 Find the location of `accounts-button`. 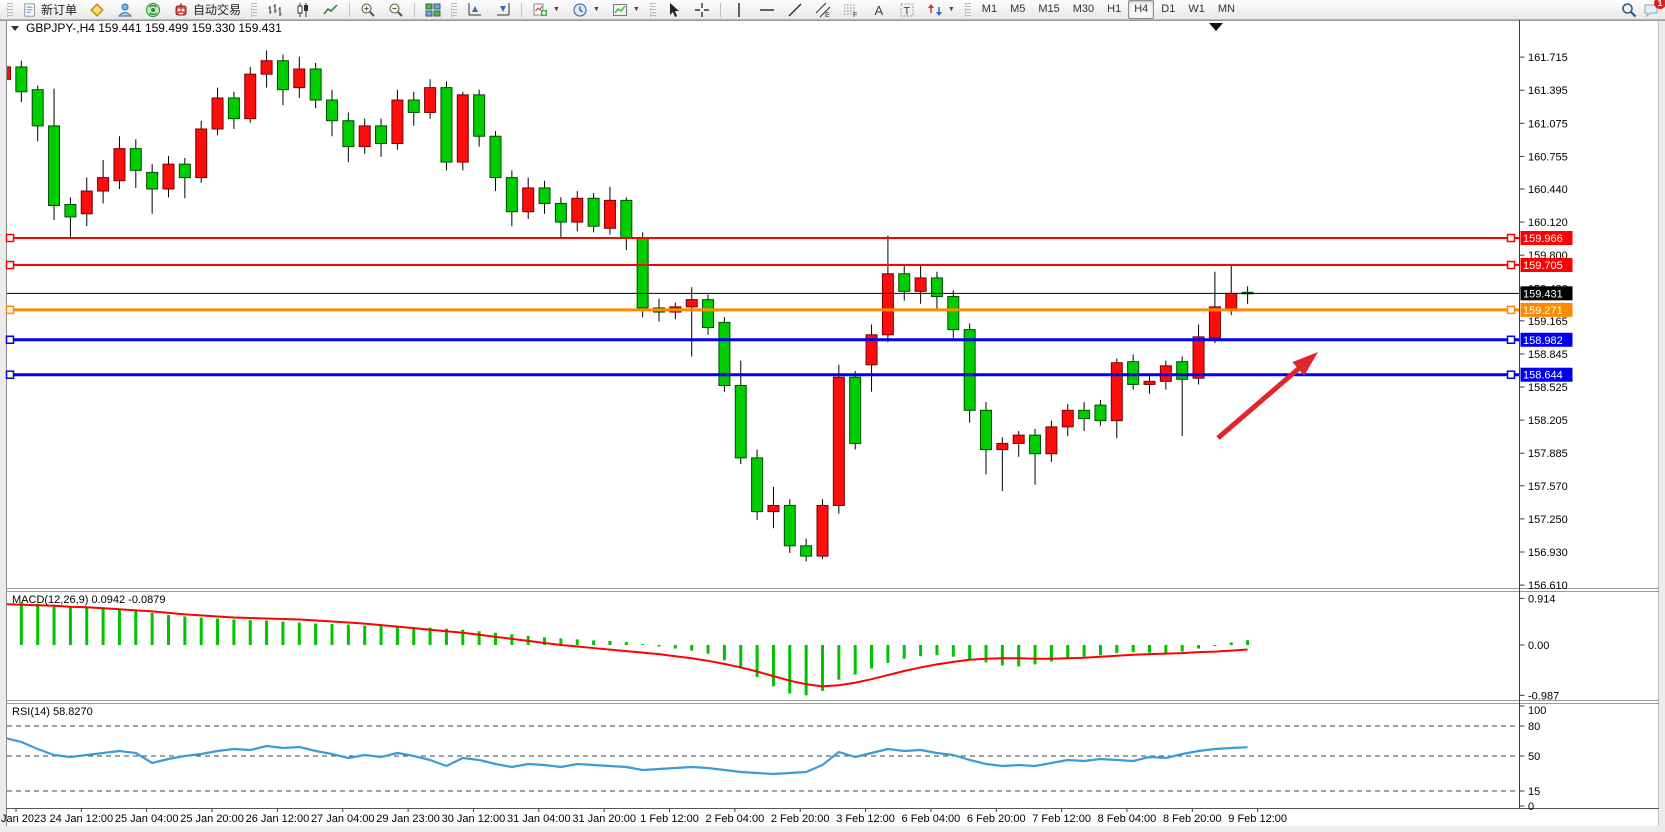

accounts-button is located at coordinates (125, 10).